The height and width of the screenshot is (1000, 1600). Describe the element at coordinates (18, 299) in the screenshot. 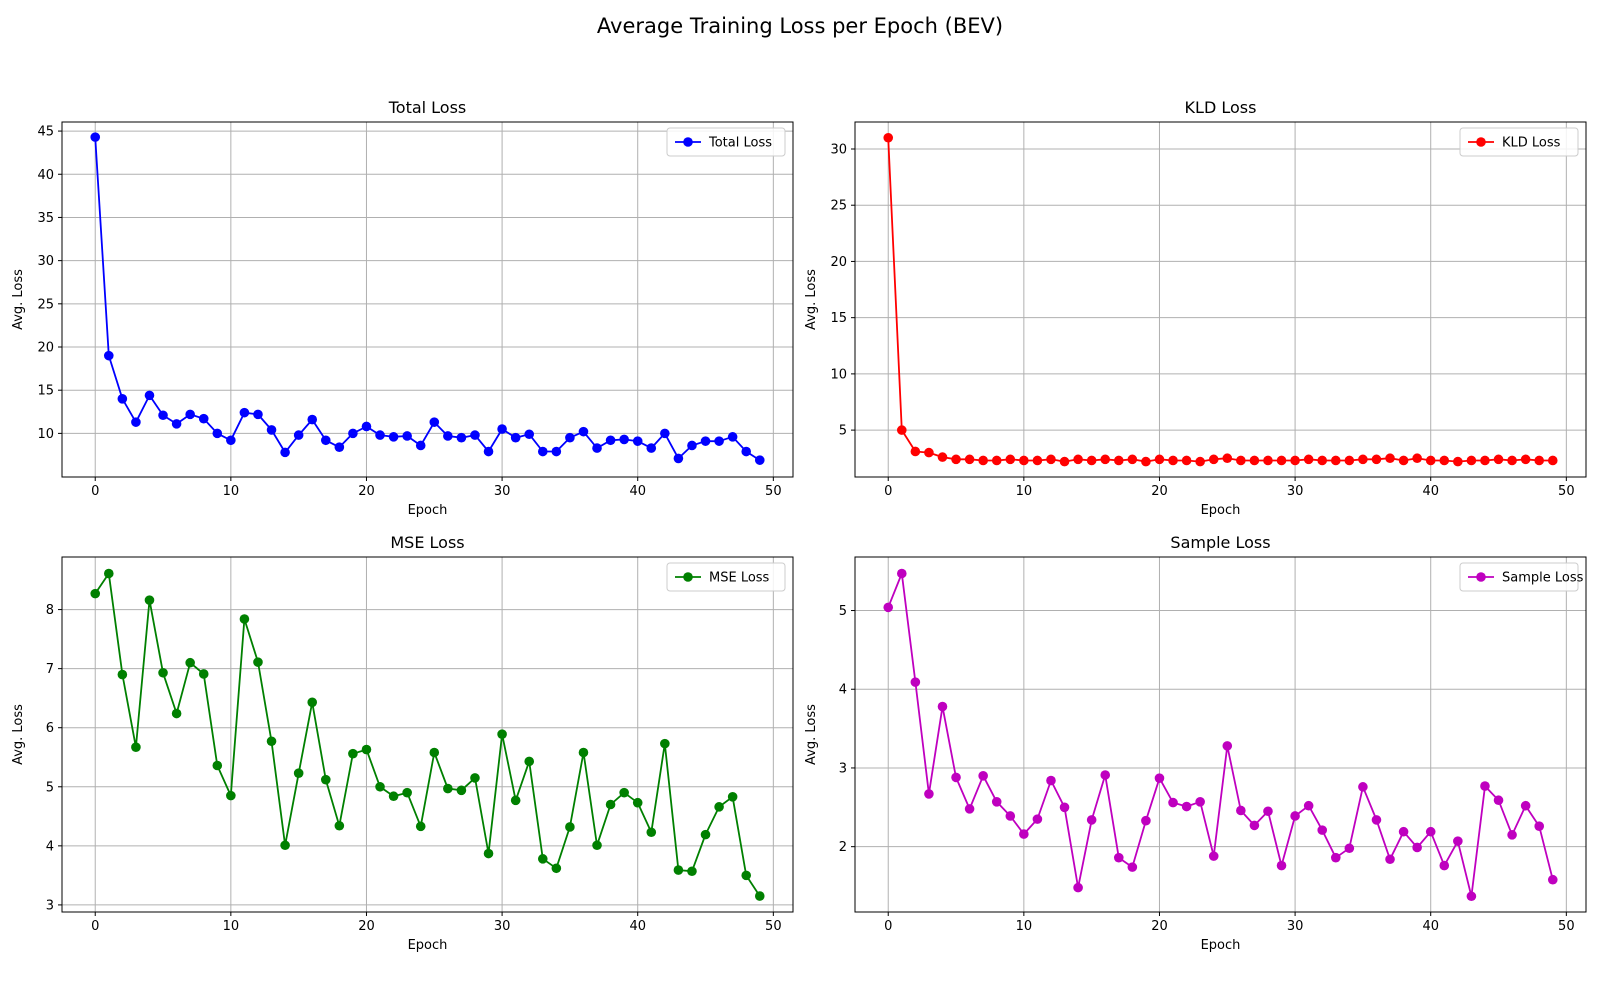

I see `y-axis-label: Avg. Loss` at that location.